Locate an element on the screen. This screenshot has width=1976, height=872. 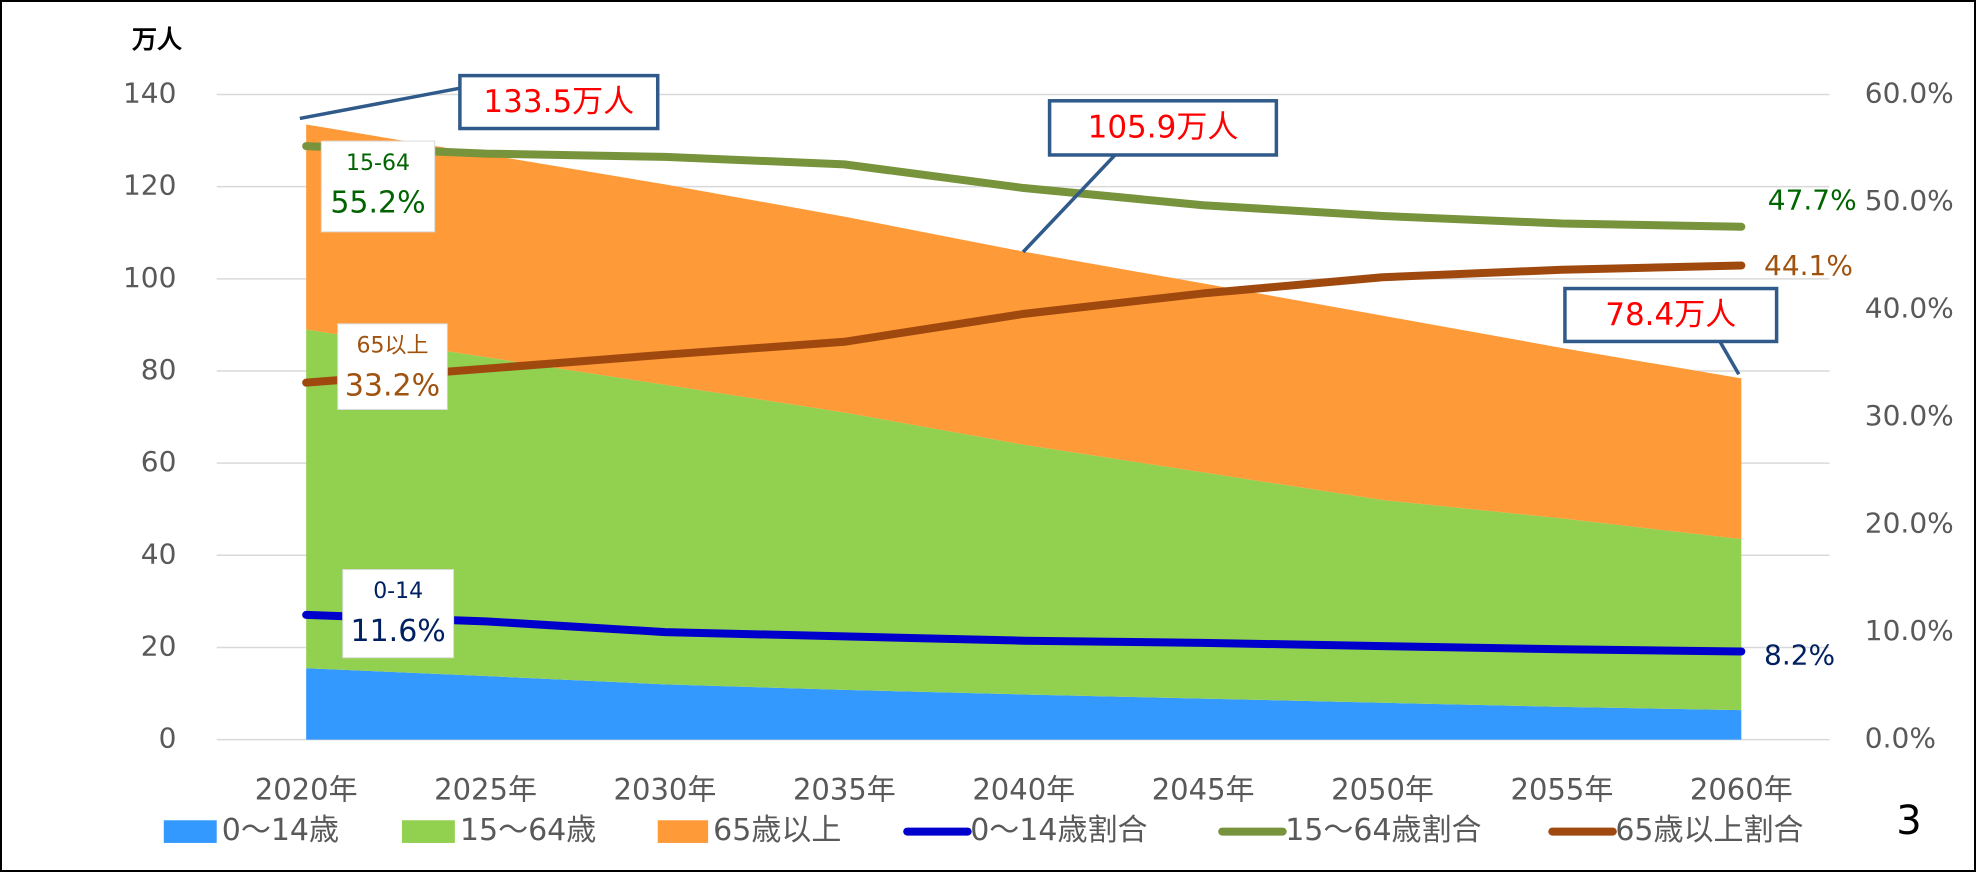
y2-tick-label: 0.0% is located at coordinates (1900, 738).